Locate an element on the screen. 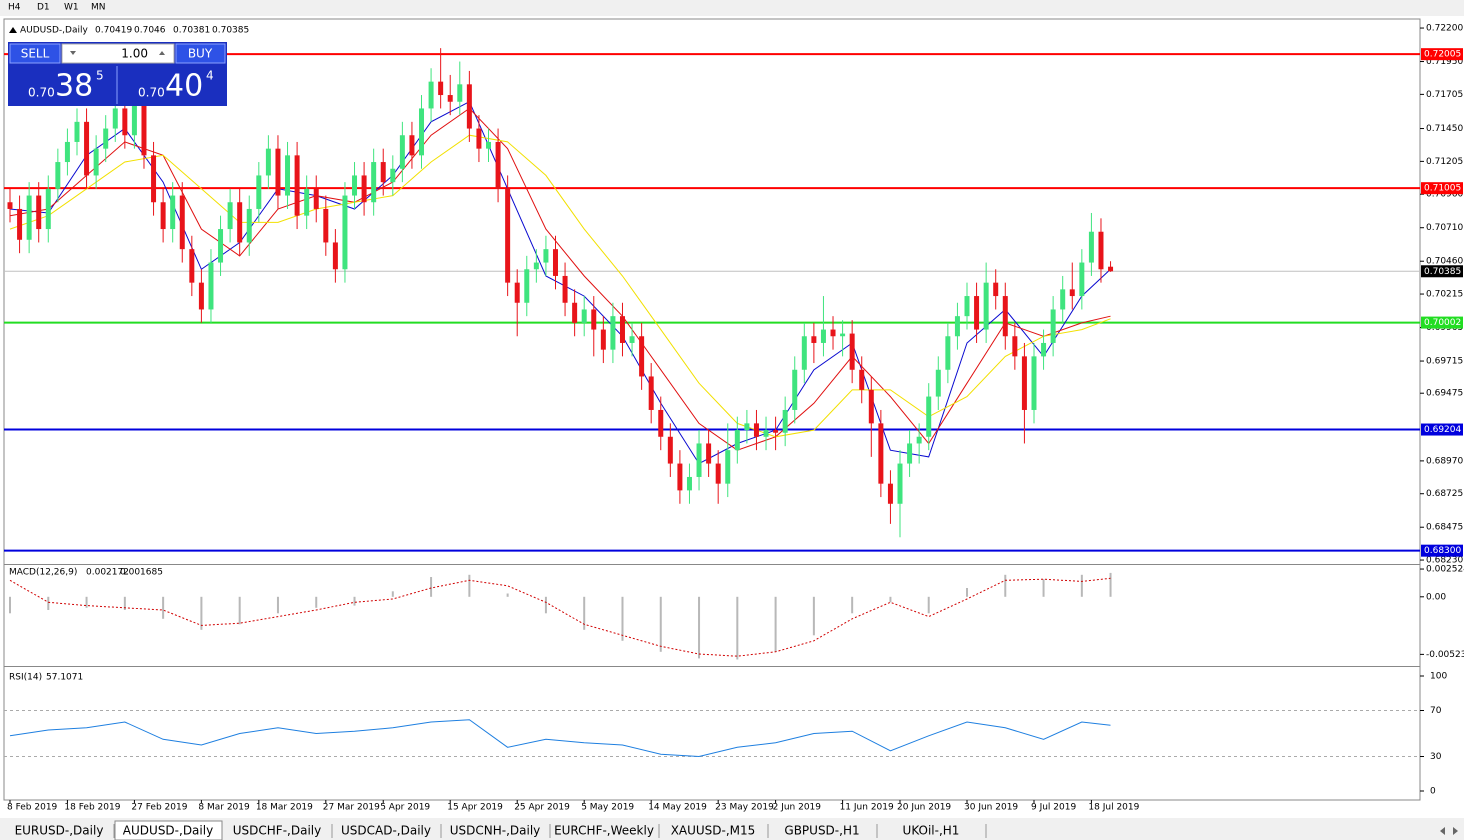 The image size is (1464, 840). tab: EURUSD-,Daily is located at coordinates (60, 830).